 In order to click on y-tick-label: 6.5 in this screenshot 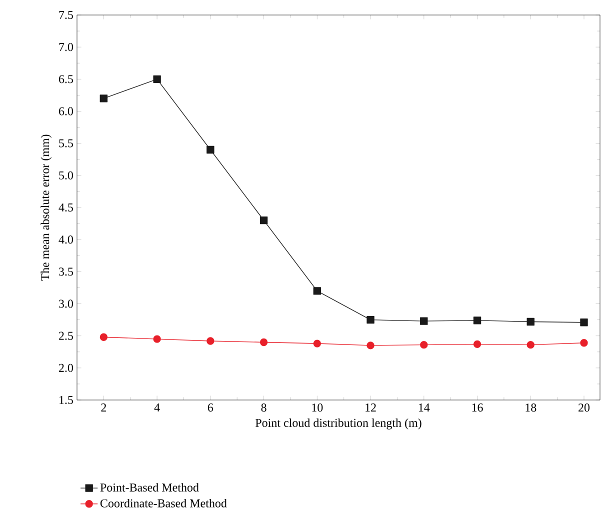, I will do `click(66, 79)`.